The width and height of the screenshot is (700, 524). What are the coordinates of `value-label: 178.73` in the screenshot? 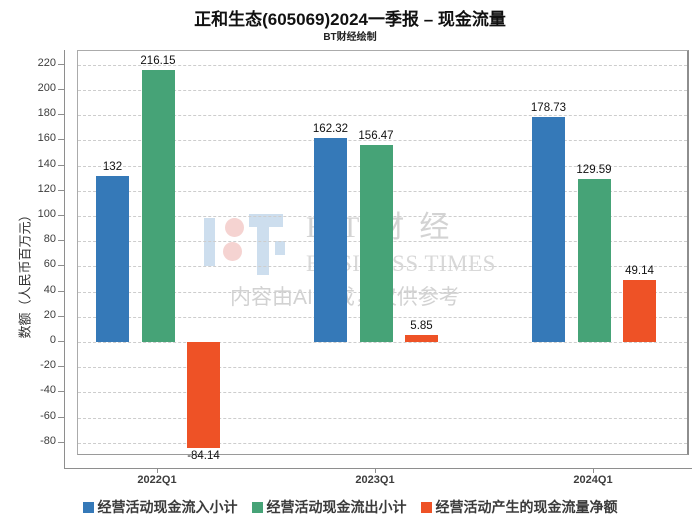 It's located at (548, 107).